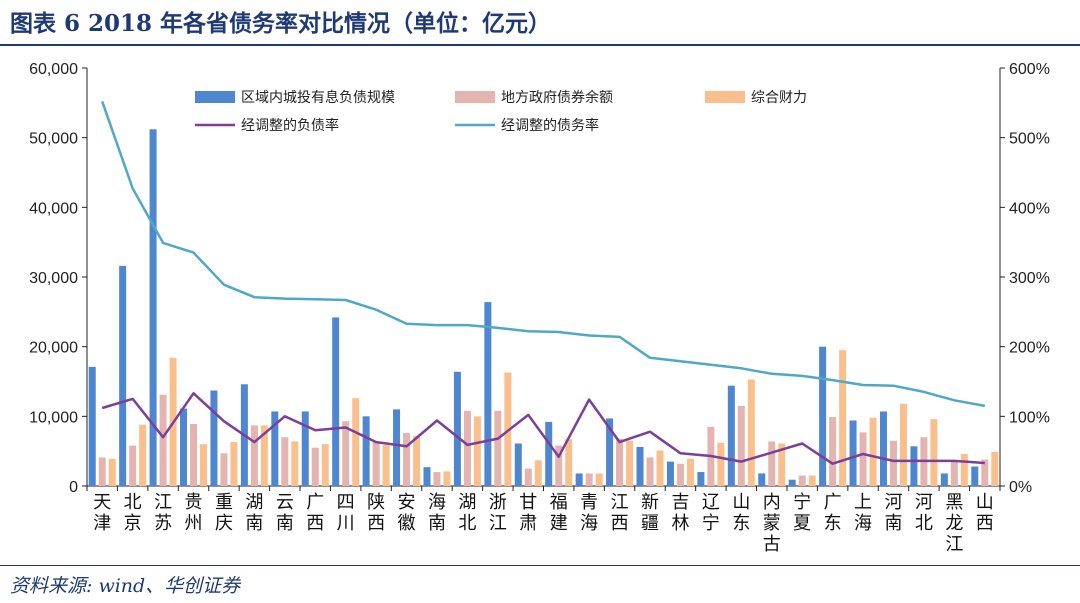  Describe the element at coordinates (954, 523) in the screenshot. I see `category-label: 黑龙江` at that location.